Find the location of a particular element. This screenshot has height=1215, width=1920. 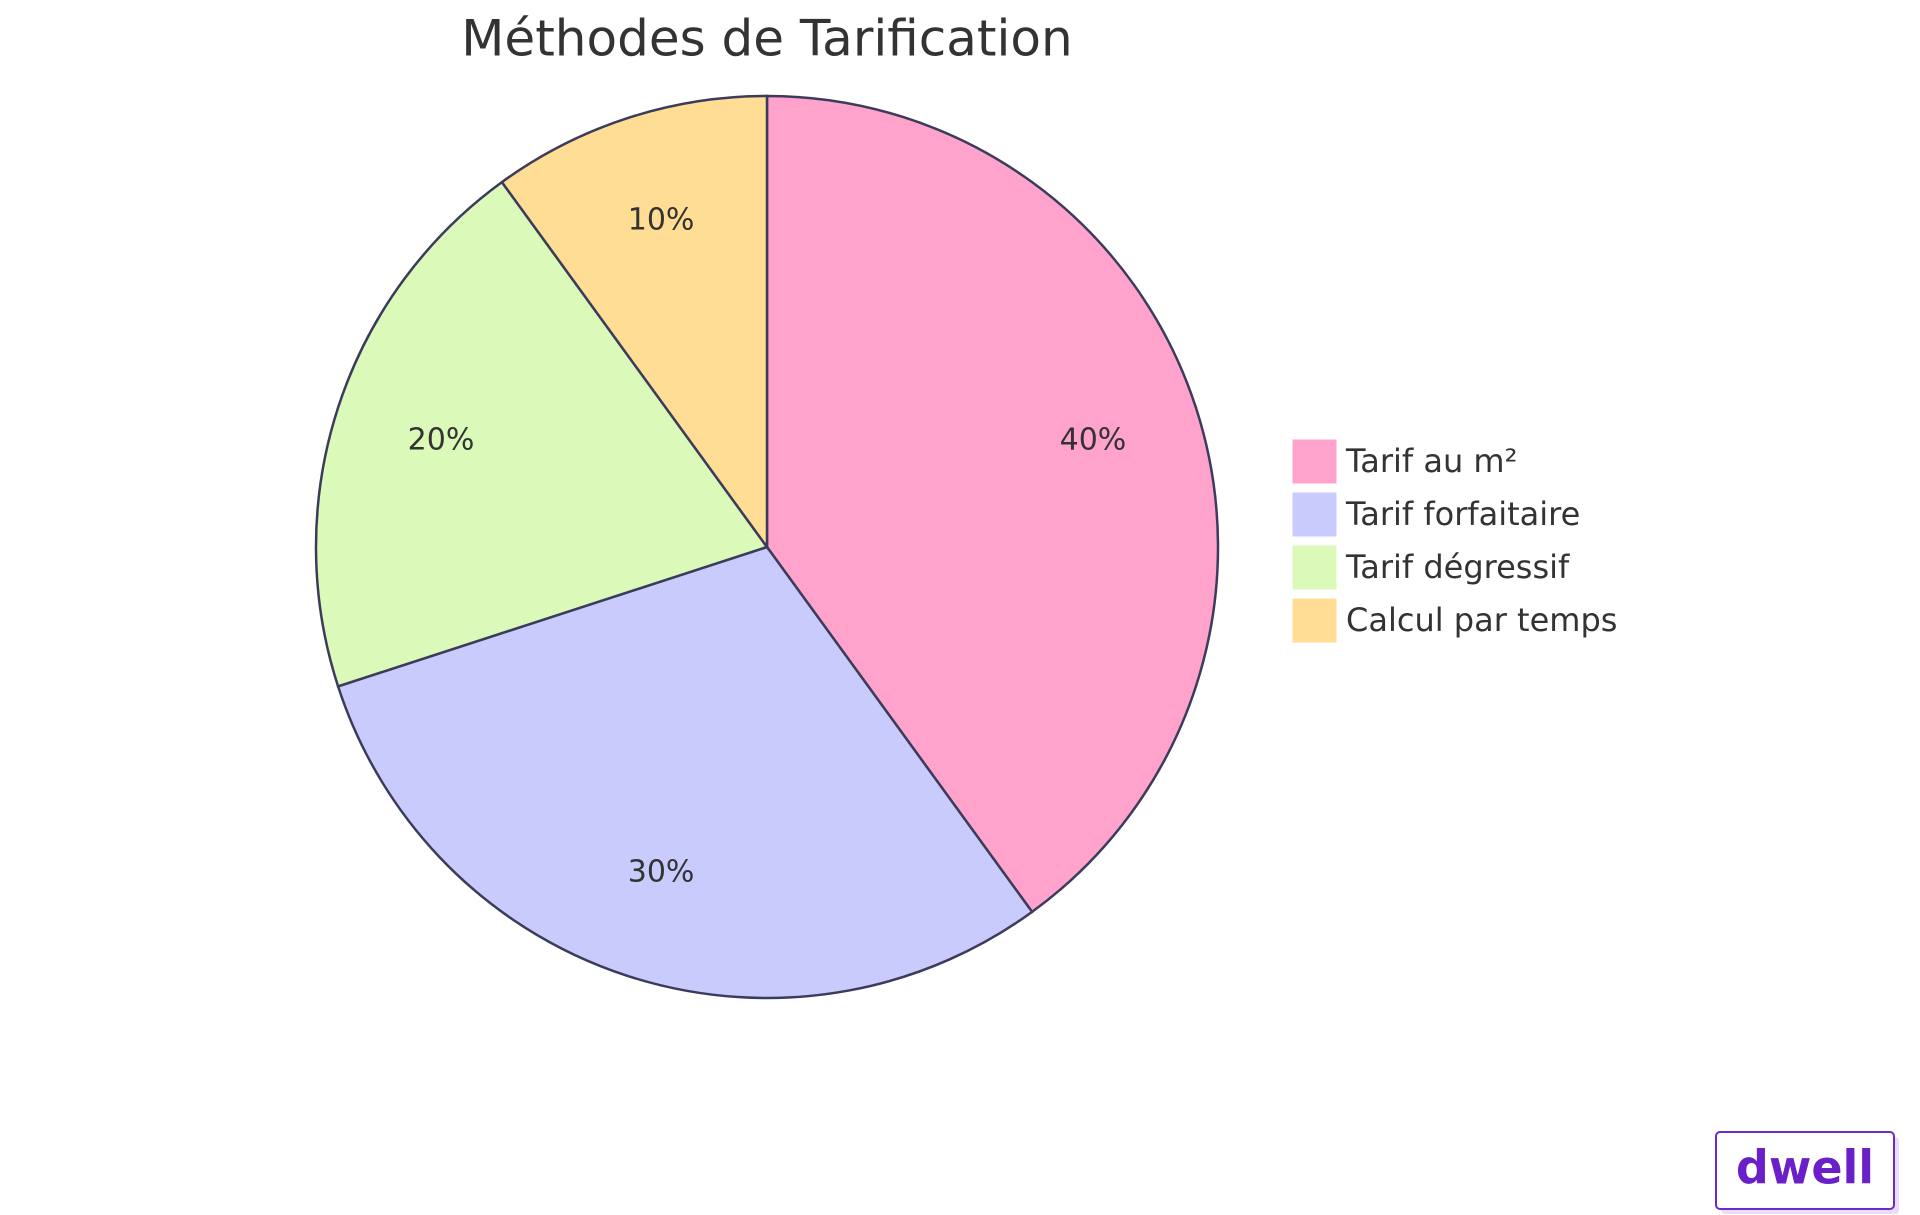

legend-label: Calcul par temps is located at coordinates (1481, 620).